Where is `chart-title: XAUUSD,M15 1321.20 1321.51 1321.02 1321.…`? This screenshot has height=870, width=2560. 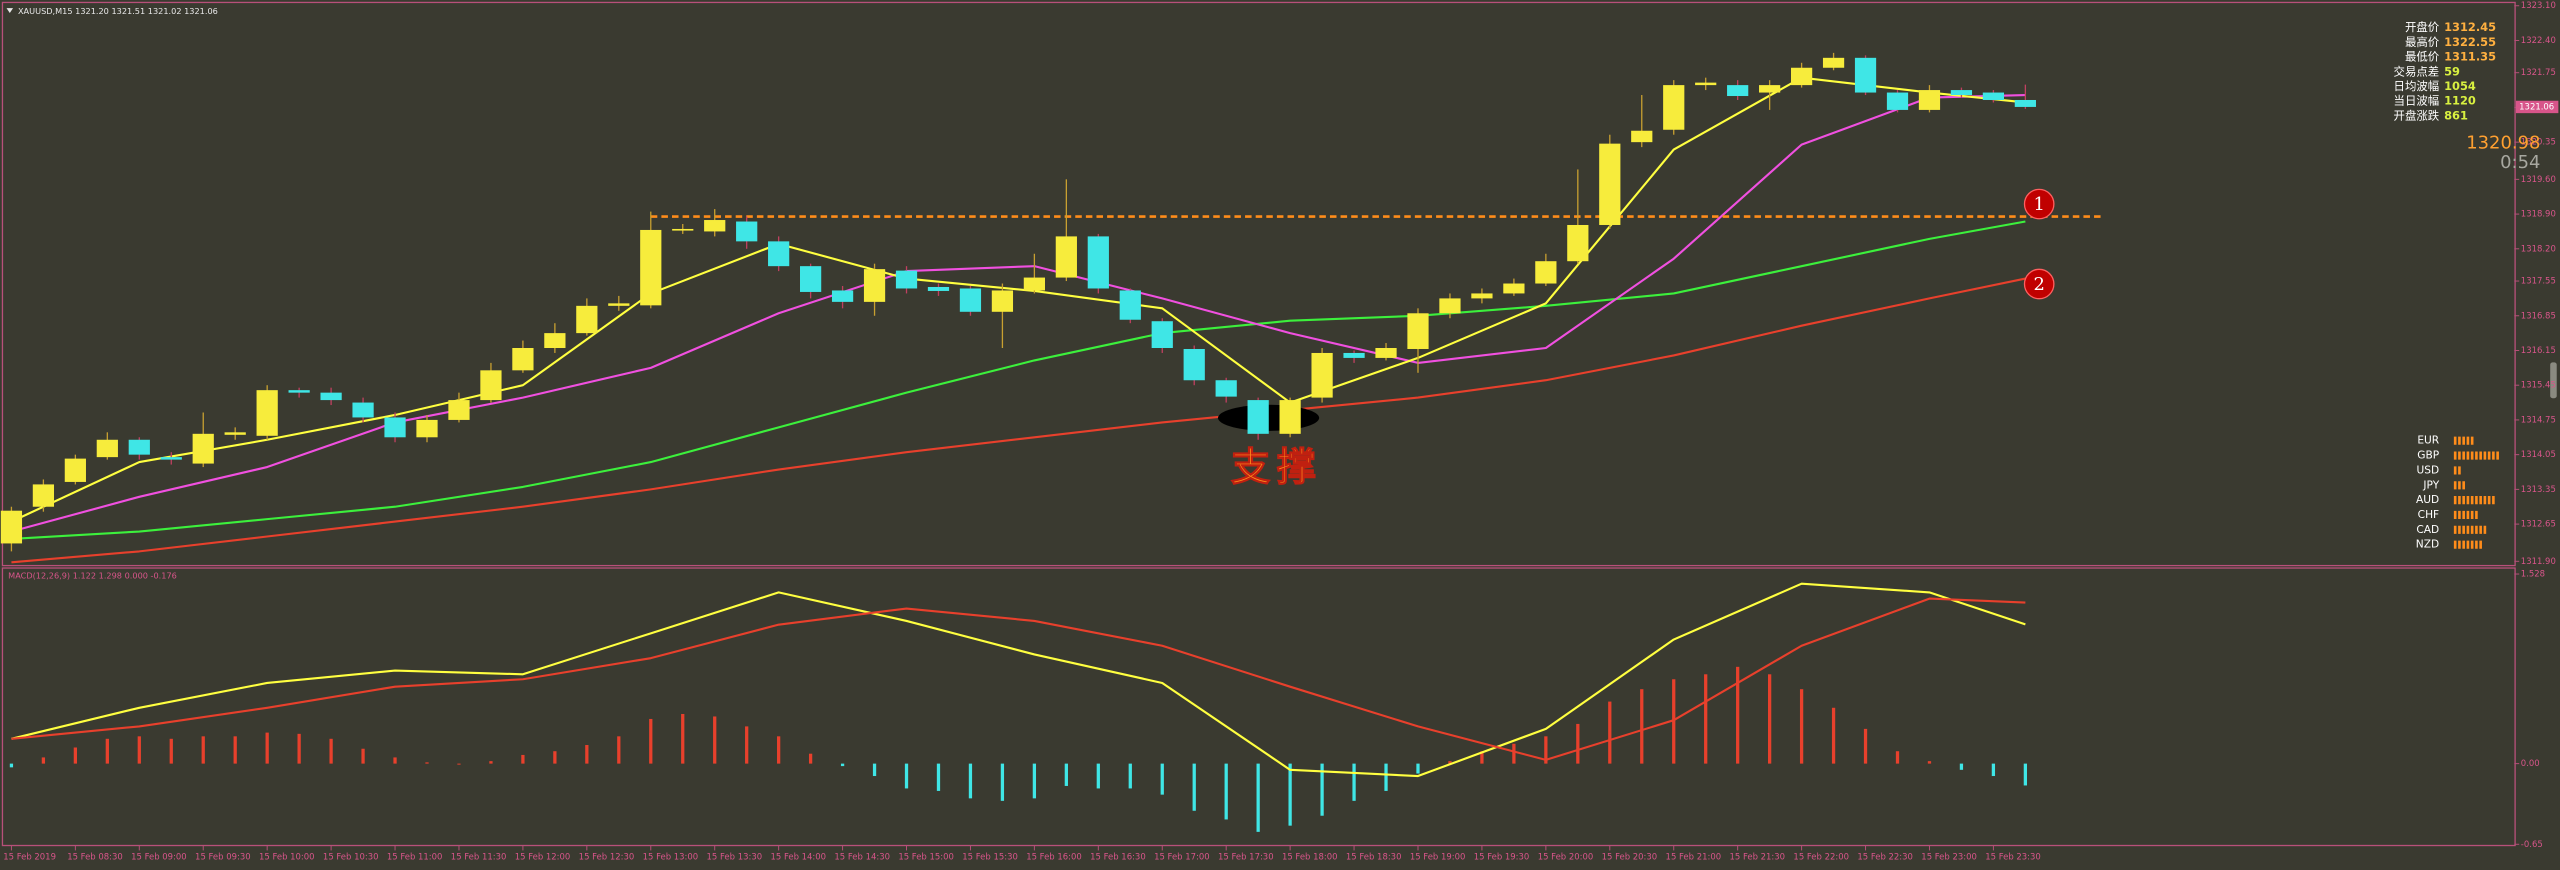 chart-title: XAUUSD,M15 1321.20 1321.51 1321.02 1321.… is located at coordinates (118, 11).